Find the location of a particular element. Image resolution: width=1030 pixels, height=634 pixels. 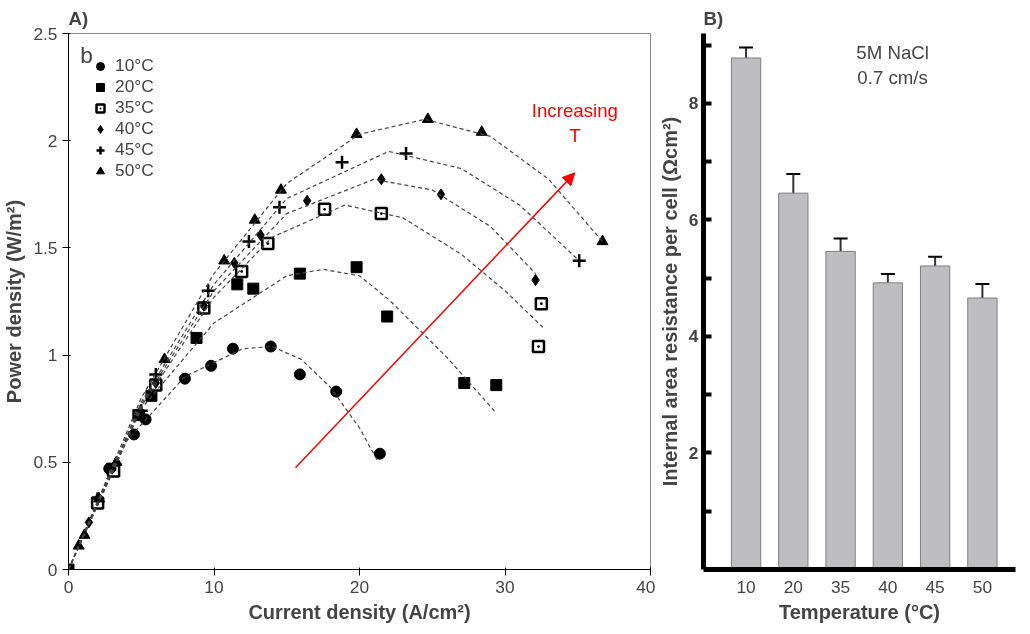

x-tick-label: 50 is located at coordinates (982, 586).